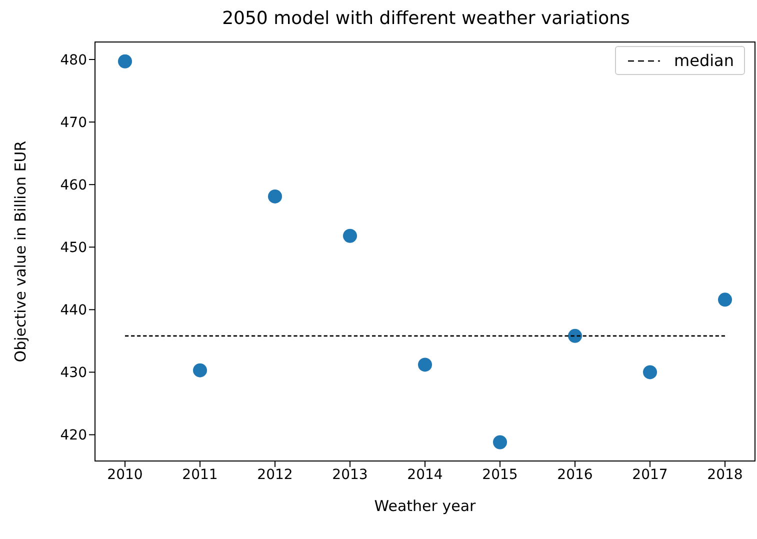 The width and height of the screenshot is (757, 539). What do you see at coordinates (73, 310) in the screenshot?
I see `y-tick-label: 440` at bounding box center [73, 310].